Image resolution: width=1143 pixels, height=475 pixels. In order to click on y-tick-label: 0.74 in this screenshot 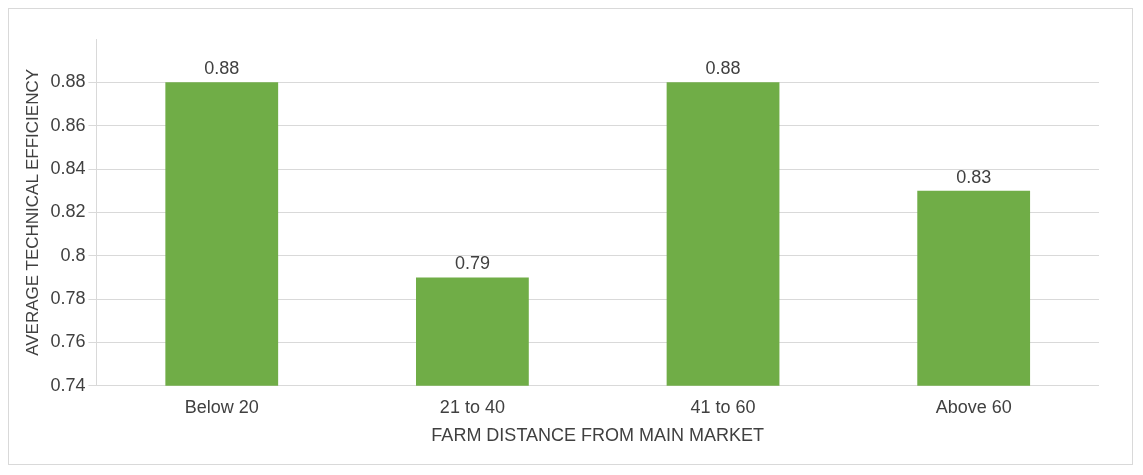, I will do `click(68, 384)`.